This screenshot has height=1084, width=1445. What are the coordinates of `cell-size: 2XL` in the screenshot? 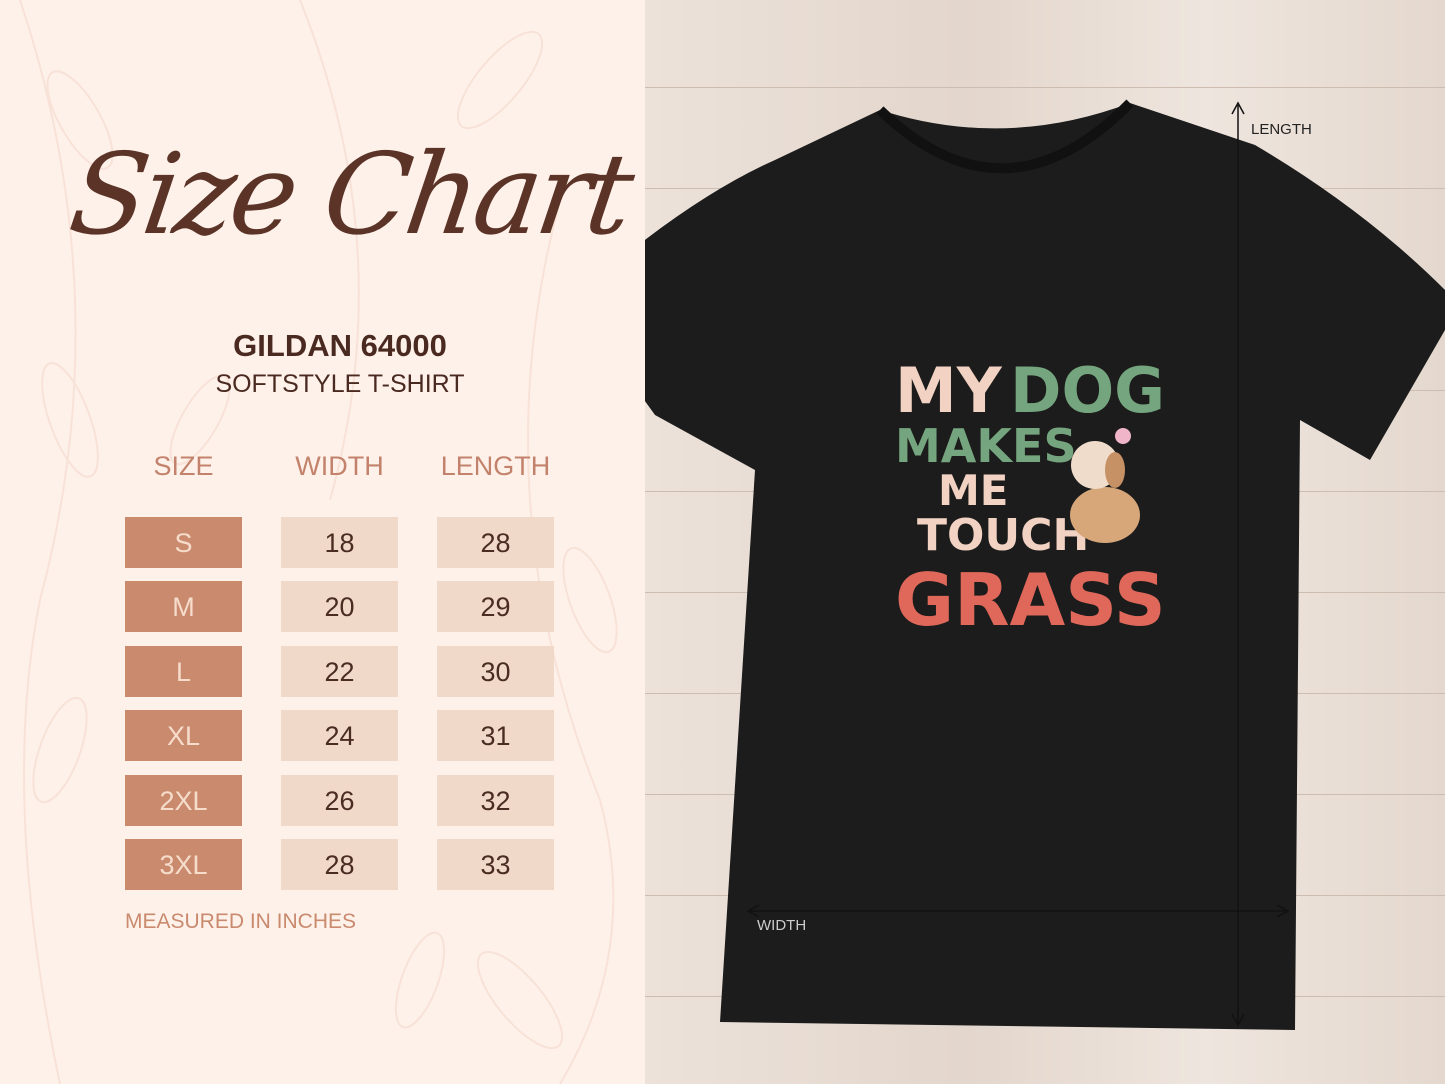 It's located at (183, 800).